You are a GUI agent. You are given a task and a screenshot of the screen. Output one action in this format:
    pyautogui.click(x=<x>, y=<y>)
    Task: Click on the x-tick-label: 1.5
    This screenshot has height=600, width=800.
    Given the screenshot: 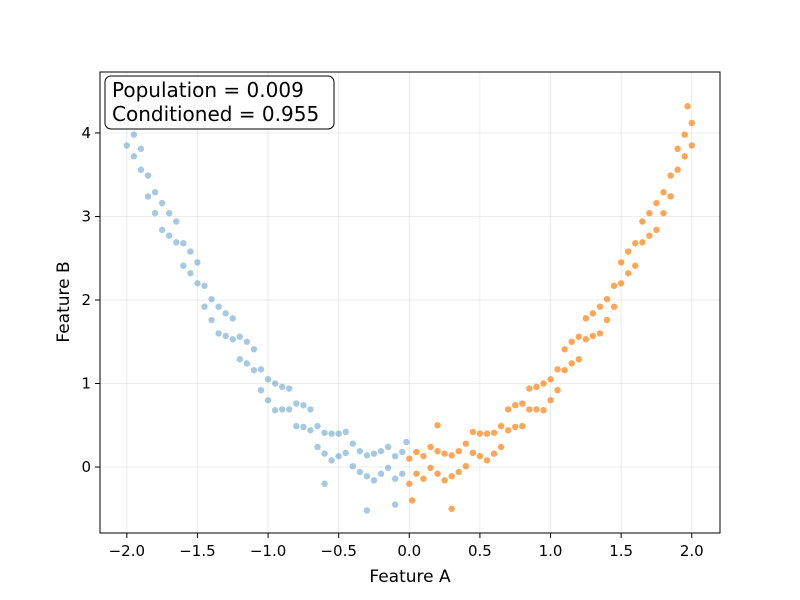 What is the action you would take?
    pyautogui.click(x=621, y=551)
    